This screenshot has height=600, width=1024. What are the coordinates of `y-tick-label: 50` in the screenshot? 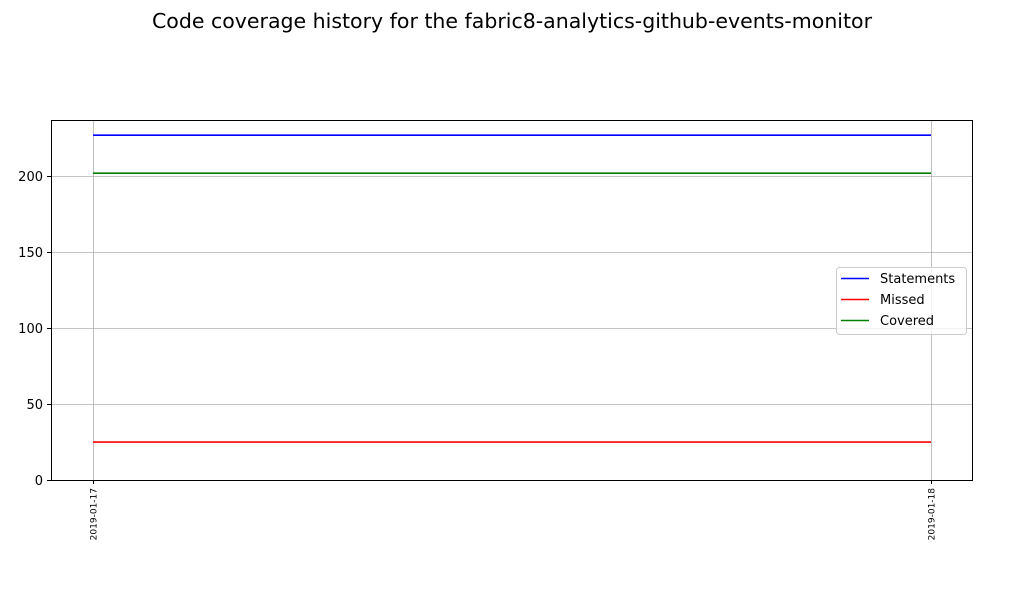 It's located at (34, 405).